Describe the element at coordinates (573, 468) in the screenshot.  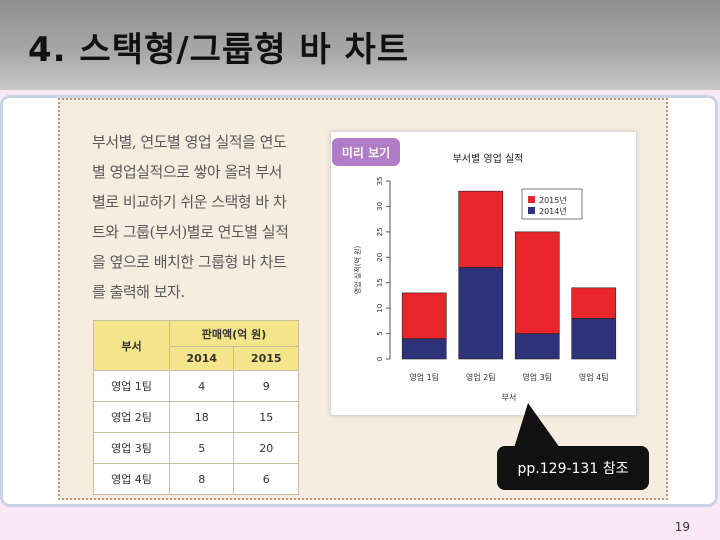
I see `reference-callout: pp.129-131 참조` at that location.